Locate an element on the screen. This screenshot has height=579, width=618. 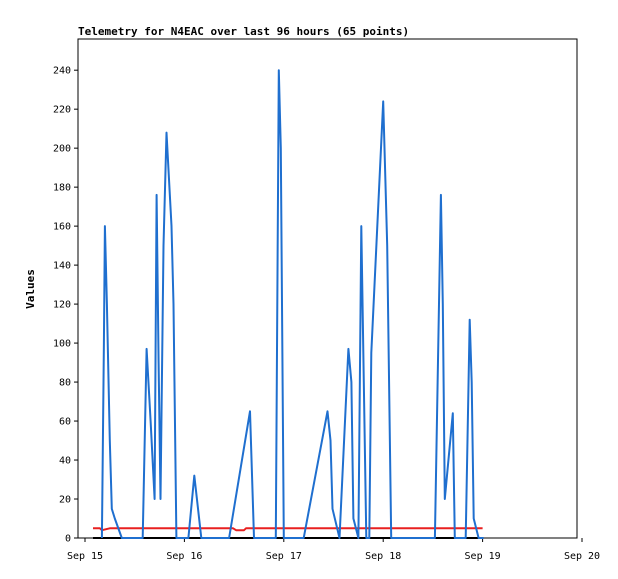
y-tick-label: 40 is located at coordinates (65, 461).